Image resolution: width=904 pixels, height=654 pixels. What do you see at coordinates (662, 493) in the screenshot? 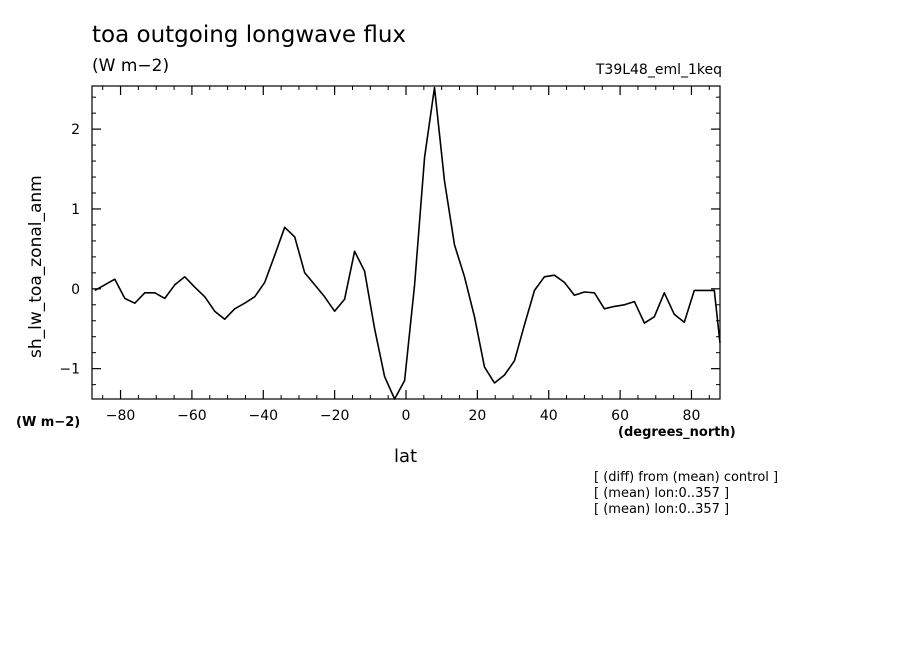
I see `note-mean-lon-1: [ (mean) lon:0..357 ]` at bounding box center [662, 493].